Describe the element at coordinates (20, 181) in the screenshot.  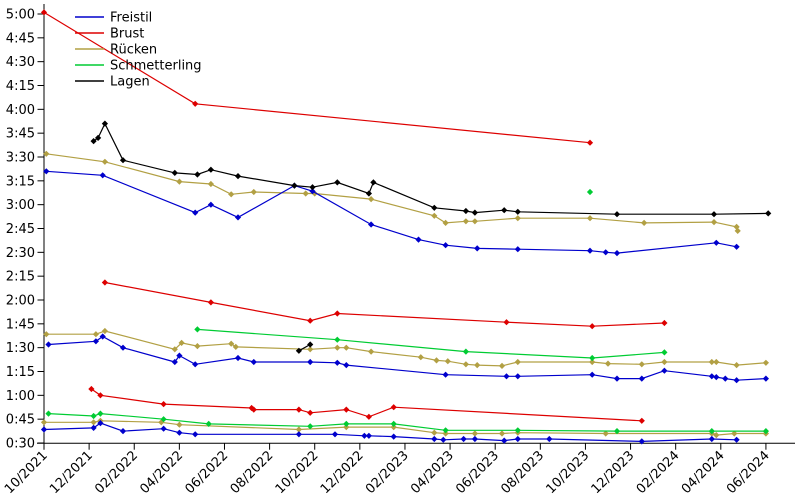
I see `y-tick-label: 3:15` at that location.